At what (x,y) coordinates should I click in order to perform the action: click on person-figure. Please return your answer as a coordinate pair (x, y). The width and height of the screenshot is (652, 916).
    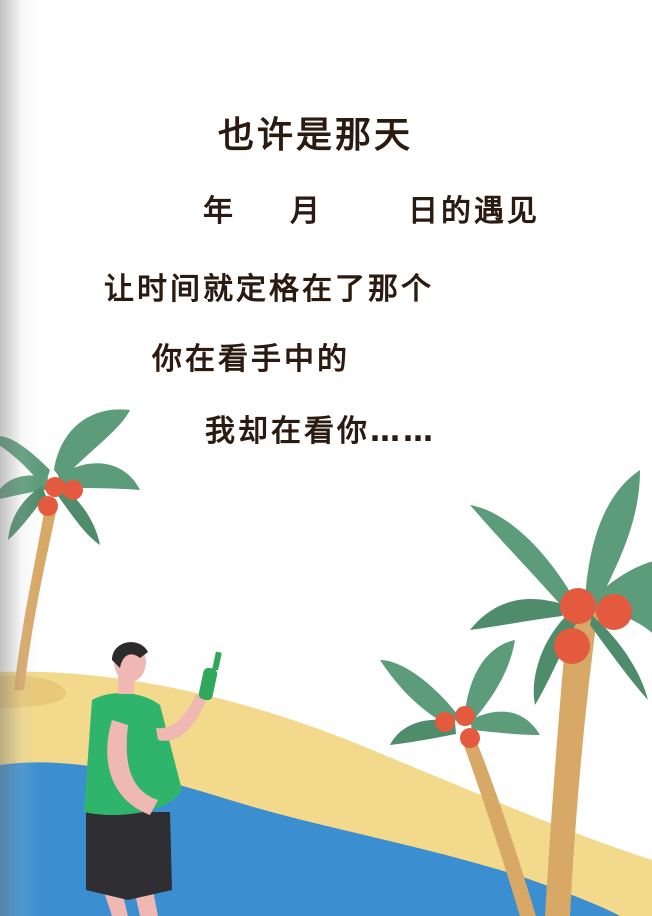
    Looking at the image, I should click on (145, 779).